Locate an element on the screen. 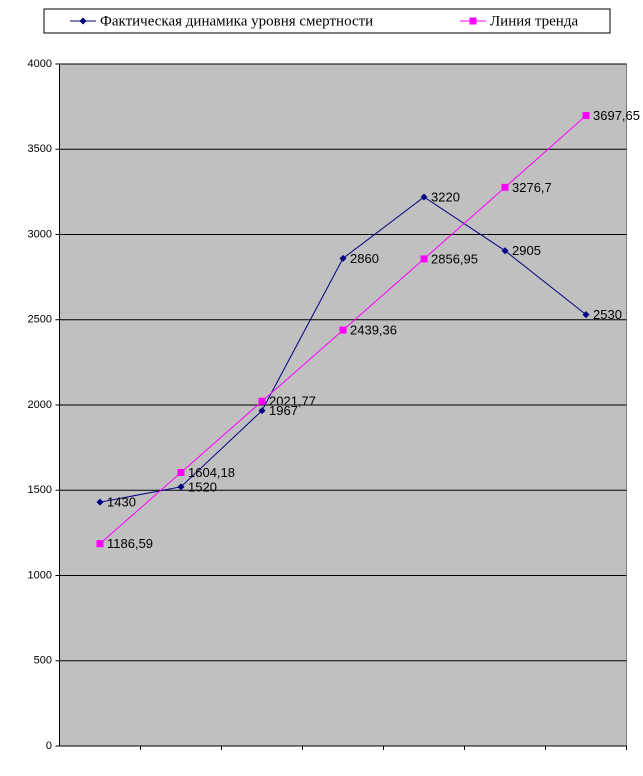  data-label: 3276,7 is located at coordinates (532, 187).